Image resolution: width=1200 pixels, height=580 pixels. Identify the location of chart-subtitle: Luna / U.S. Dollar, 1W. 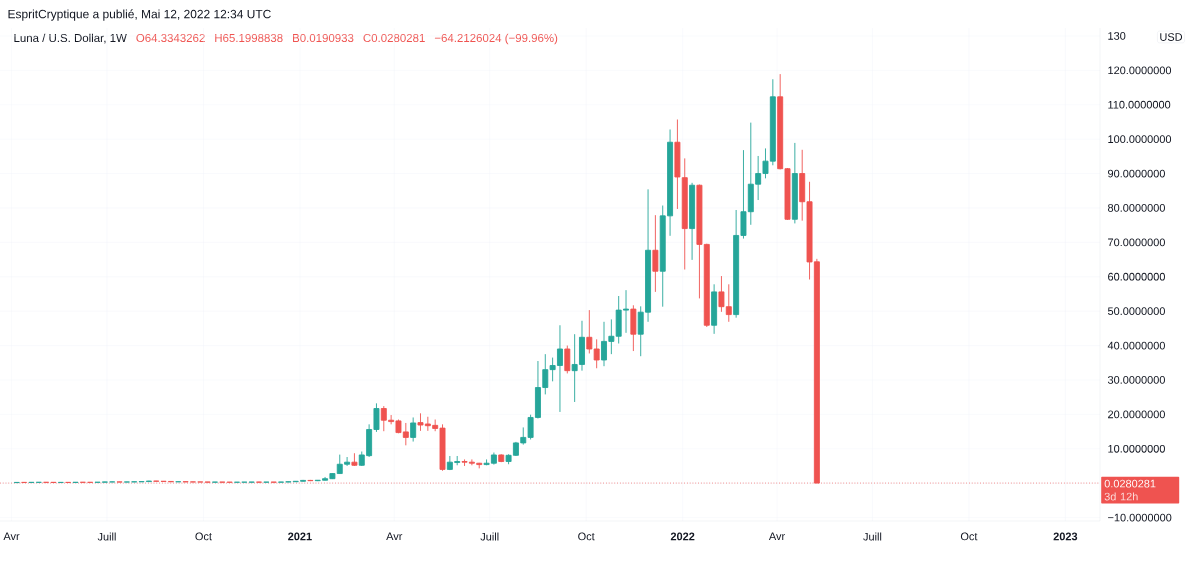
(70, 38).